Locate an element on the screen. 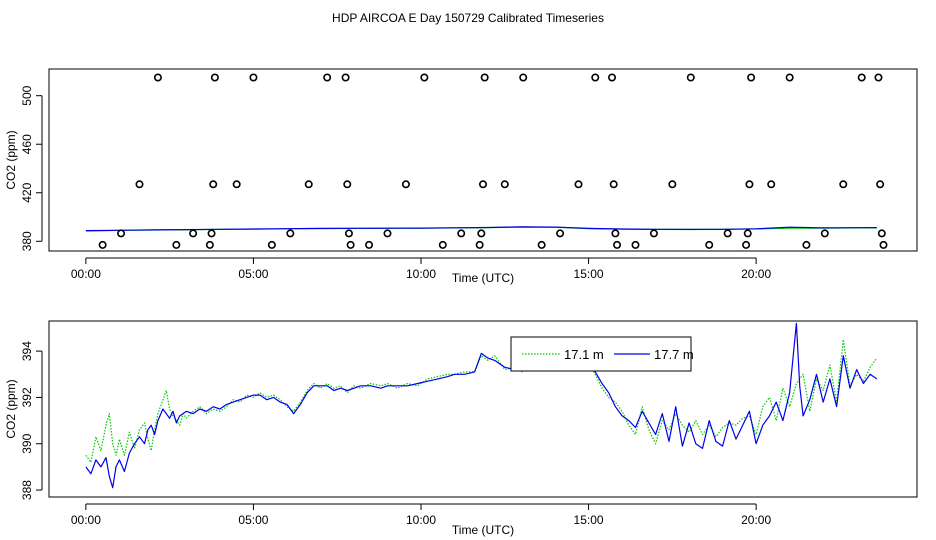 This screenshot has width=936, height=540. top-x-axis: 00:00 05:00 10:00 15:00 20:00 is located at coordinates (421, 269).